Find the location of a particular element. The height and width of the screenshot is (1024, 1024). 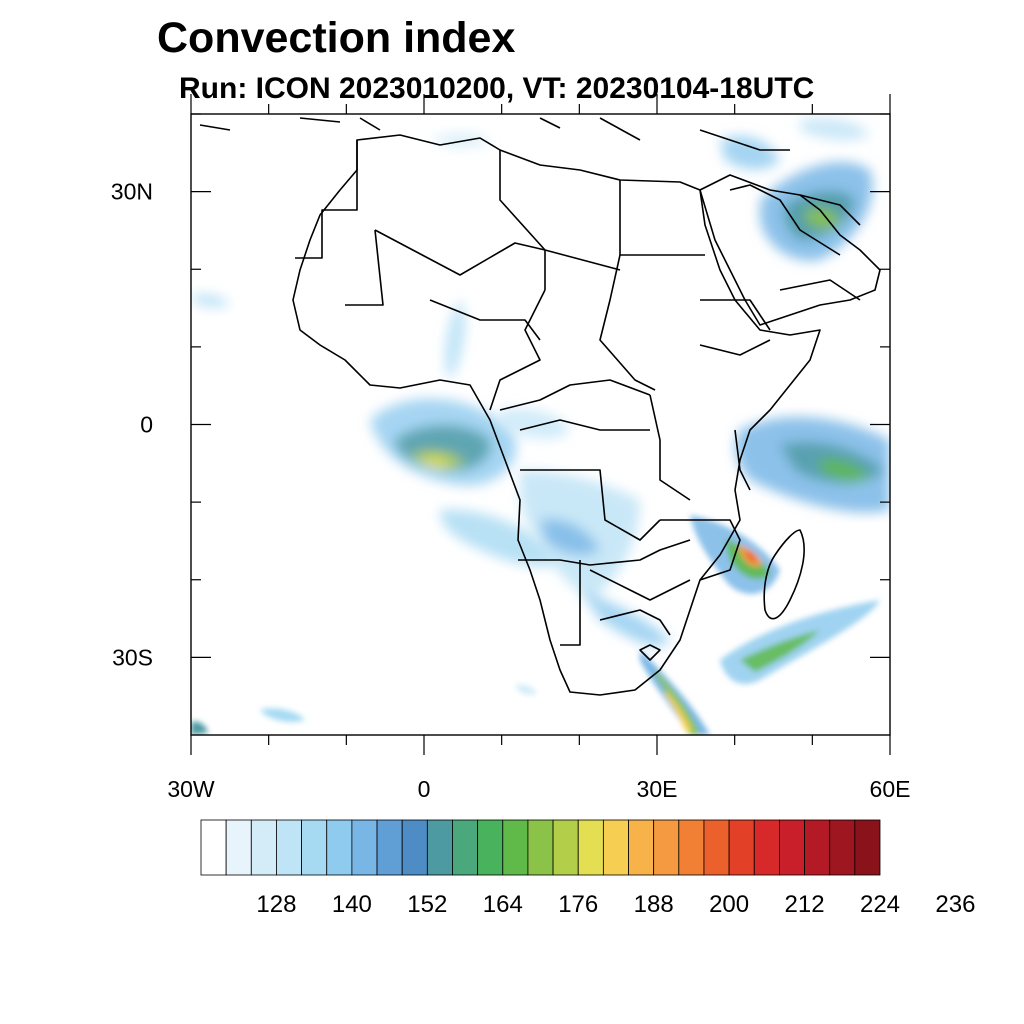

colorbar-label: 236 is located at coordinates (955, 904).